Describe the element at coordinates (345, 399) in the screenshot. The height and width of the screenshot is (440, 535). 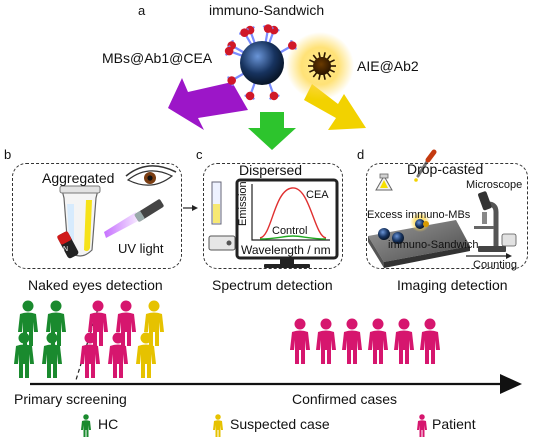
I see `confirmed-cases-label: Confirmed cases` at that location.